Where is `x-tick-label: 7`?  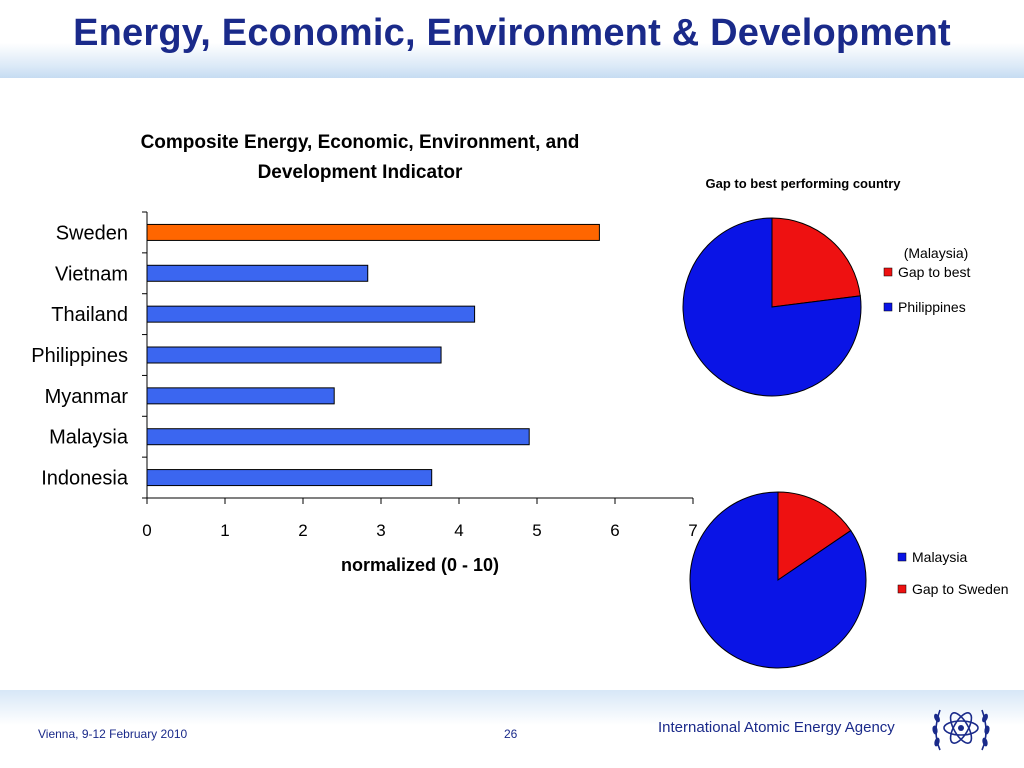
x-tick-label: 7 is located at coordinates (692, 530).